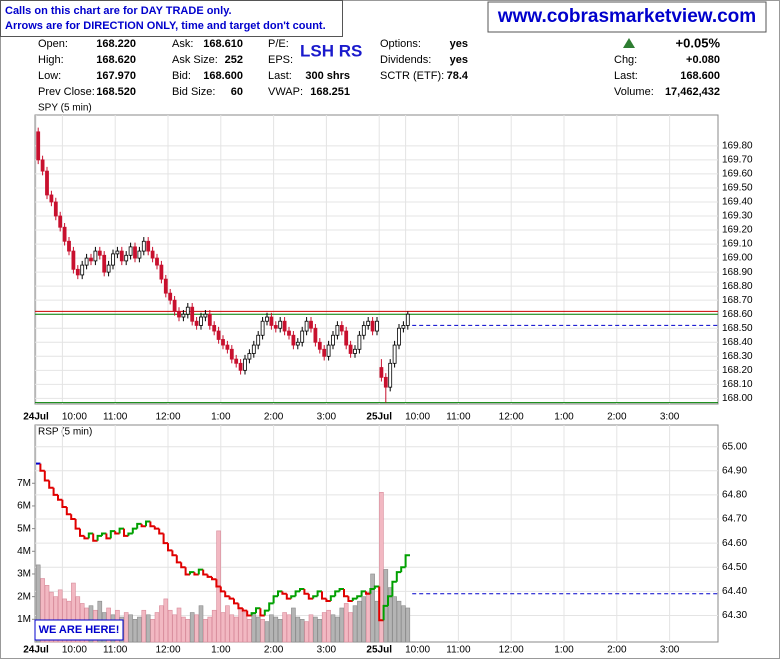 The image size is (780, 659). What do you see at coordinates (116, 76) in the screenshot?
I see `quote-value: 167.970` at bounding box center [116, 76].